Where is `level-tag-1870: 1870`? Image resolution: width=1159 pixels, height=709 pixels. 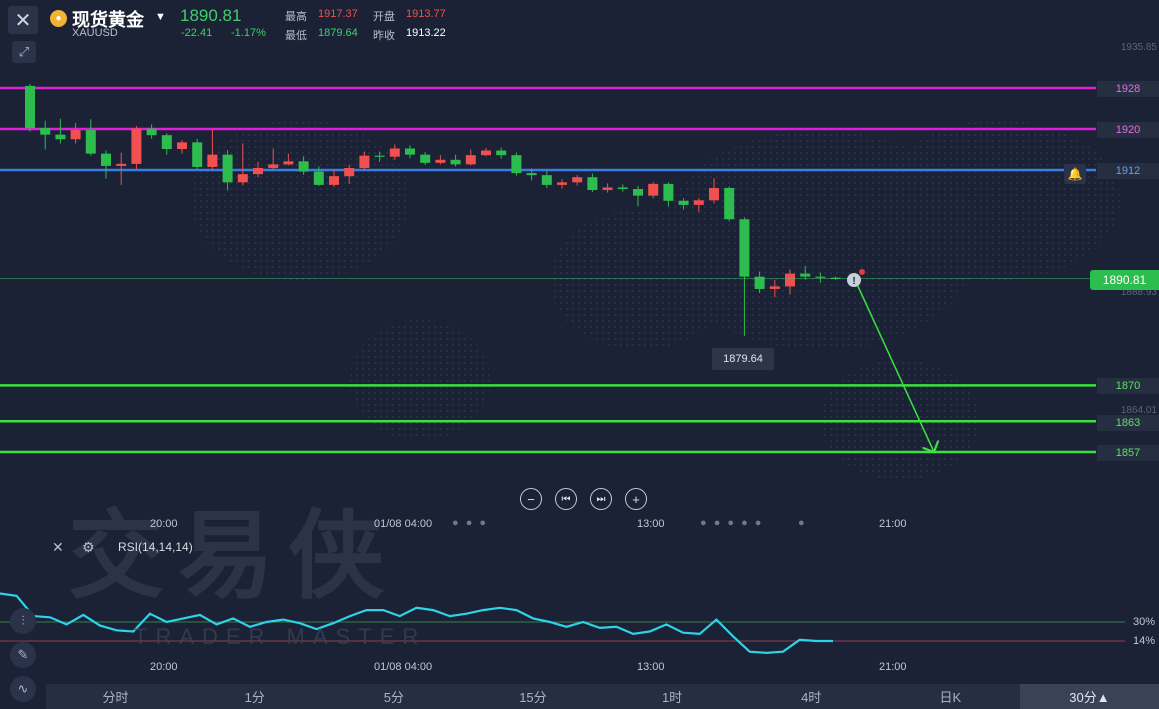
level-tag-1870: 1870 is located at coordinates (1128, 386).